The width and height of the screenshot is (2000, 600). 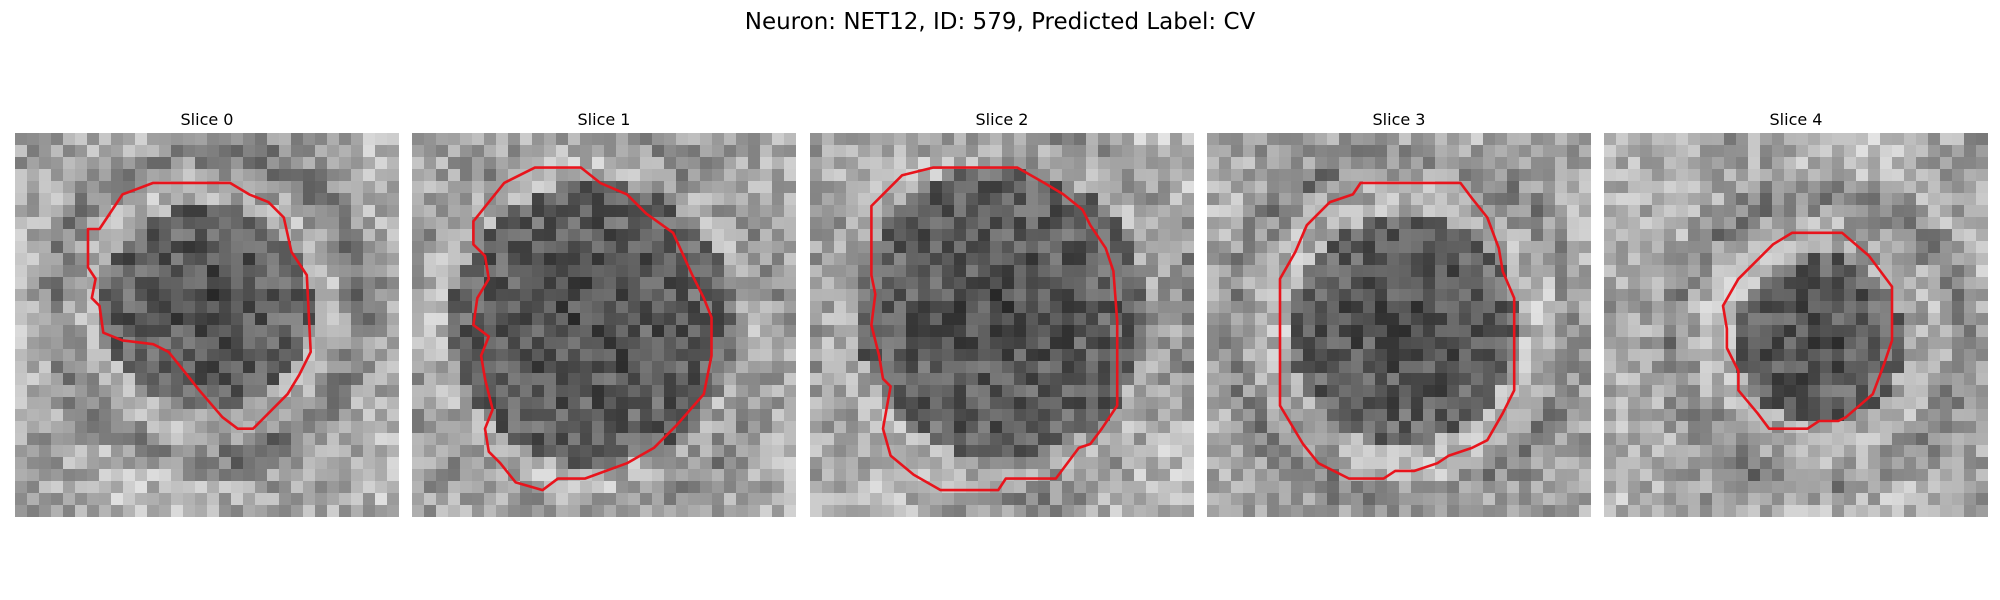 I want to click on slice-title: Slice 1, so click(x=604, y=119).